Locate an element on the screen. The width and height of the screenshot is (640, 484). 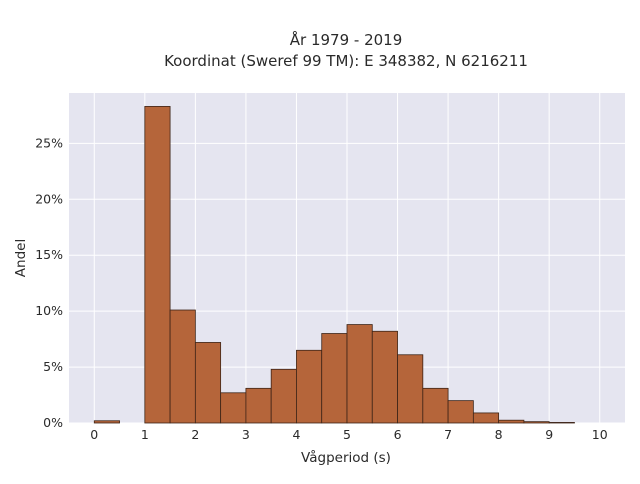
x-axis-label: Vågperiod (s) is located at coordinates (346, 457).